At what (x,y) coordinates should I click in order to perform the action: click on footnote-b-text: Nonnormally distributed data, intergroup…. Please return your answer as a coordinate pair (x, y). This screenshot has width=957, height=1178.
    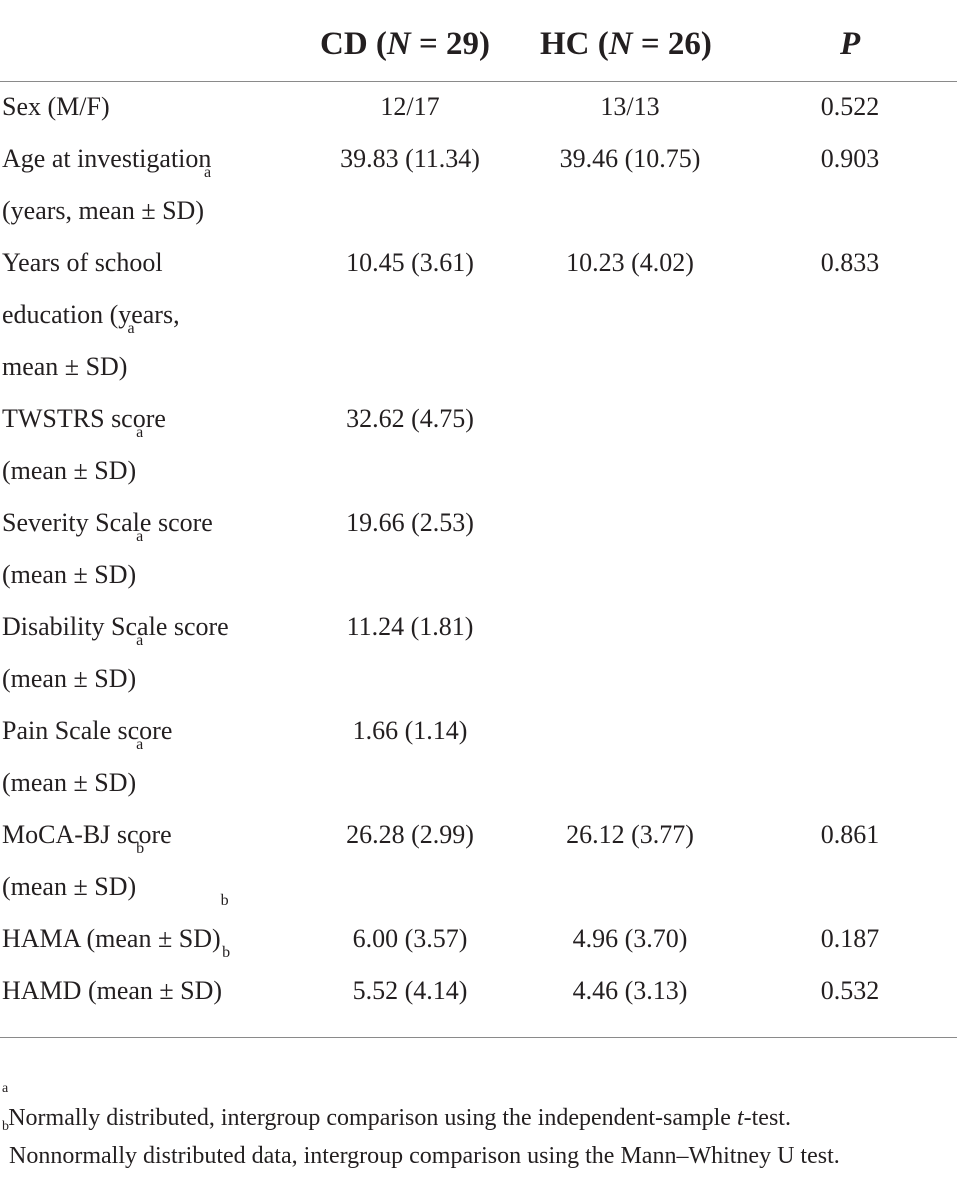
    Looking at the image, I should click on (424, 1156).